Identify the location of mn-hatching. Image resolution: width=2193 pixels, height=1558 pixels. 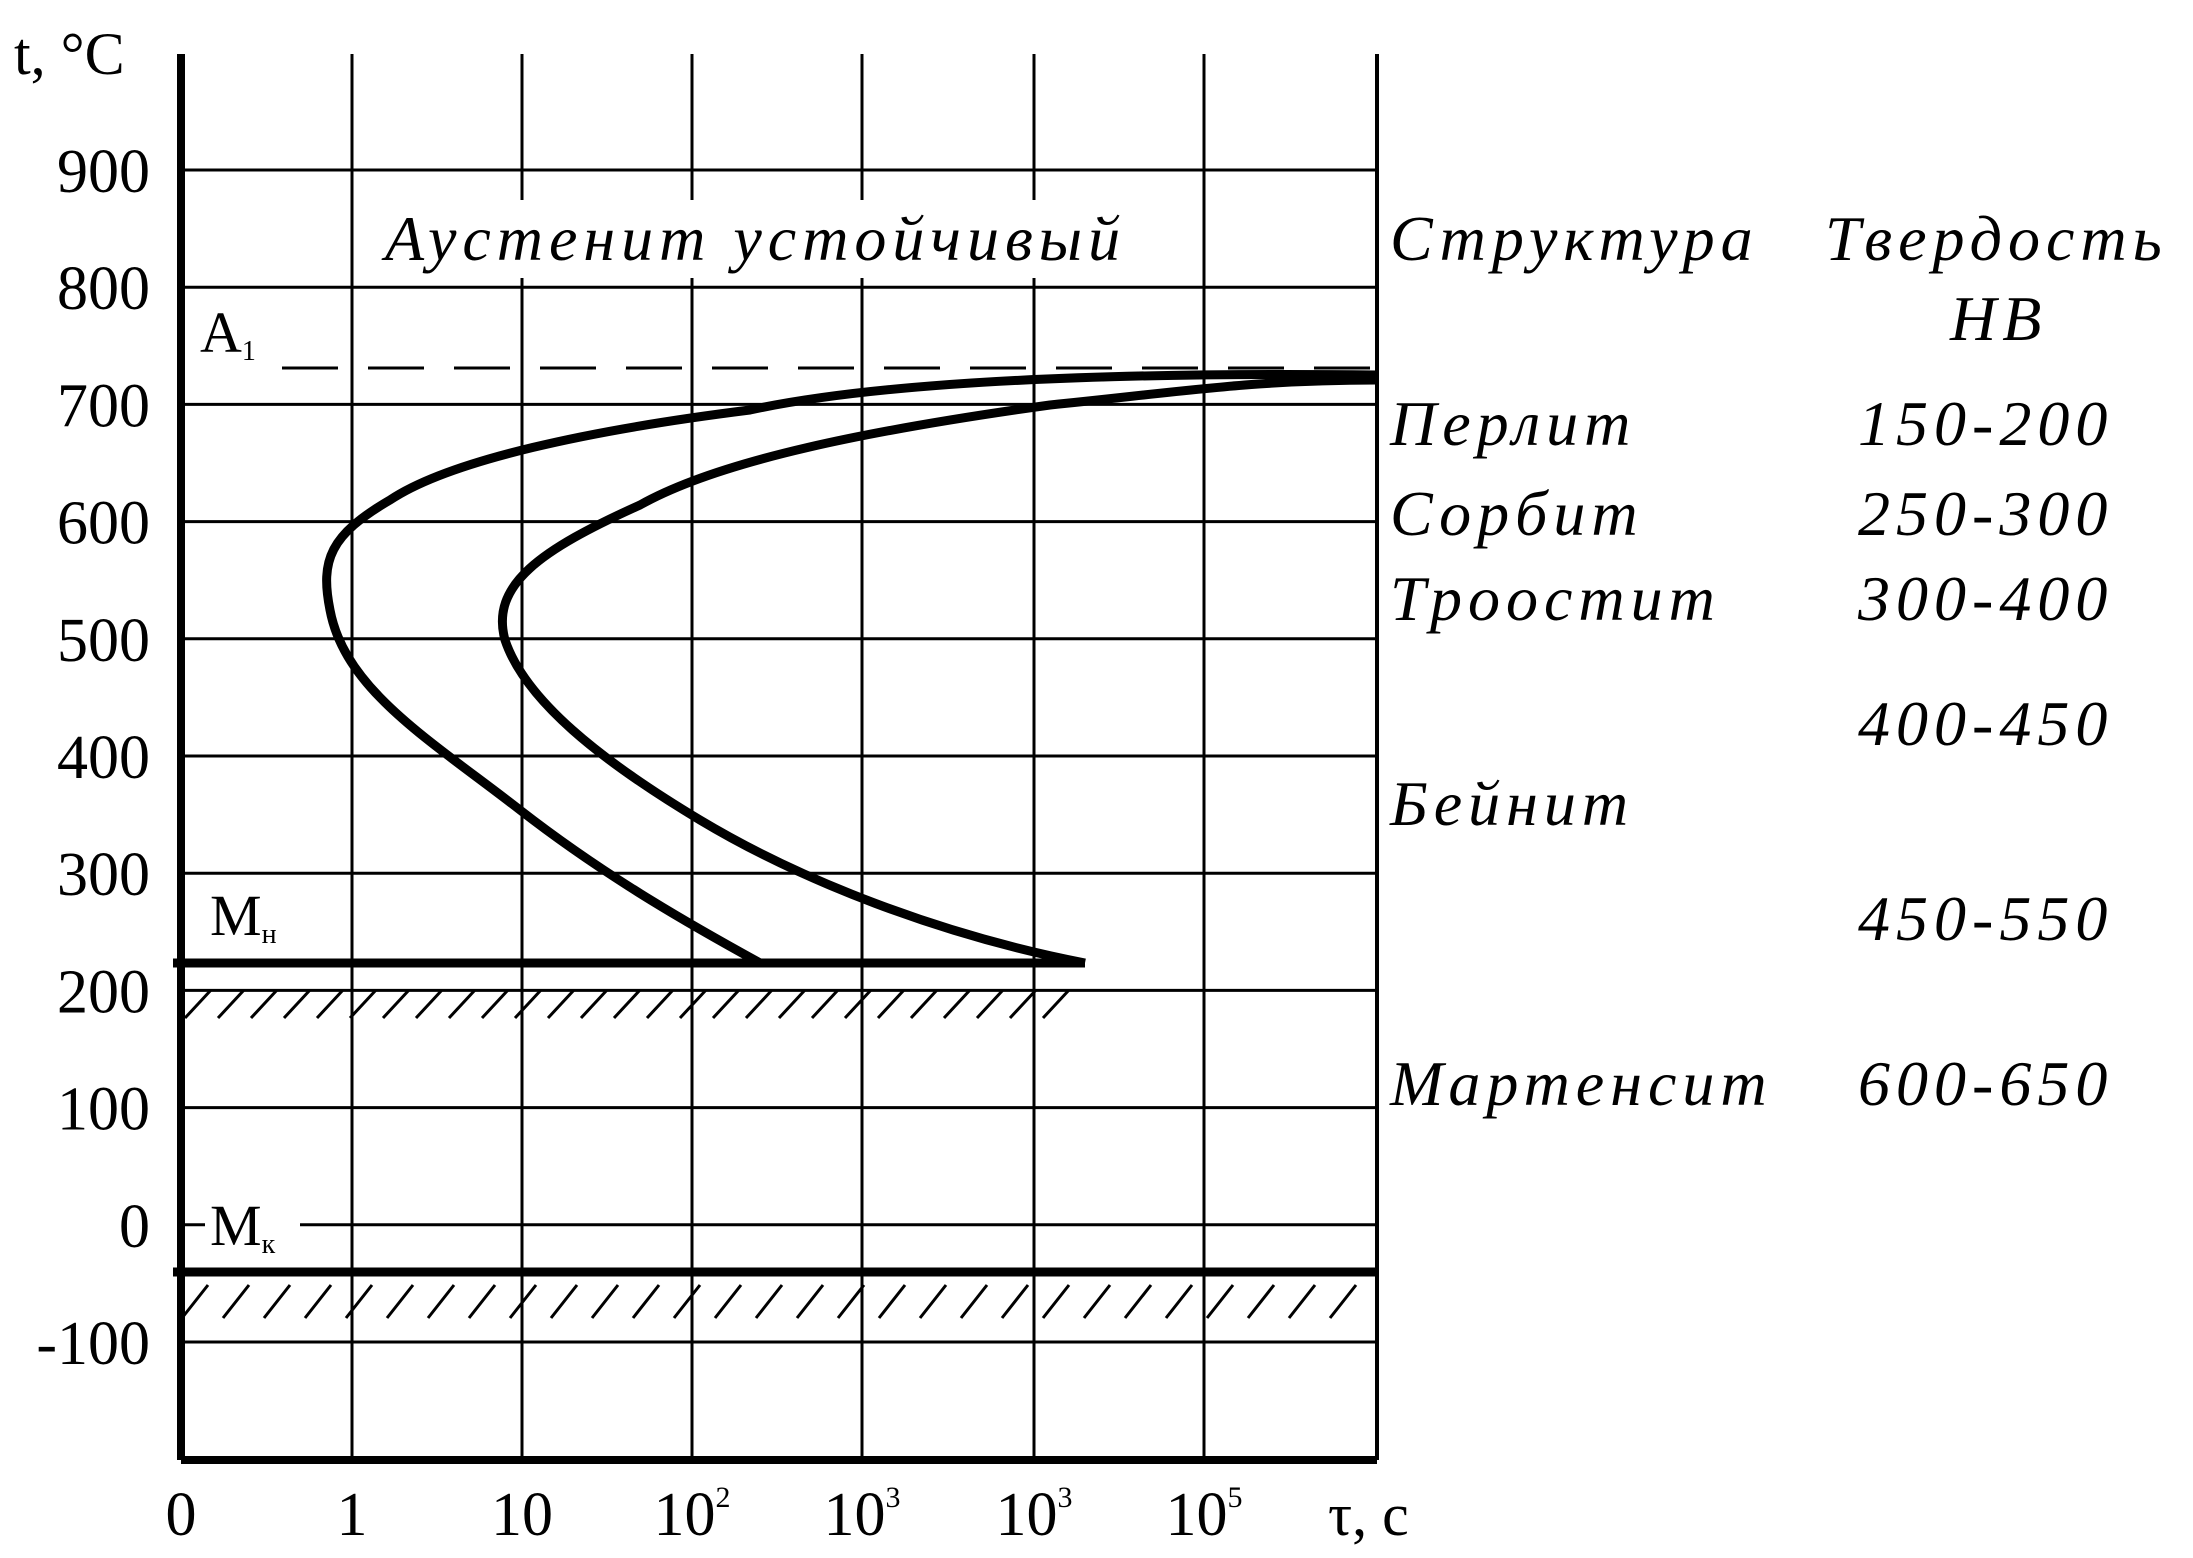
(627, 1004).